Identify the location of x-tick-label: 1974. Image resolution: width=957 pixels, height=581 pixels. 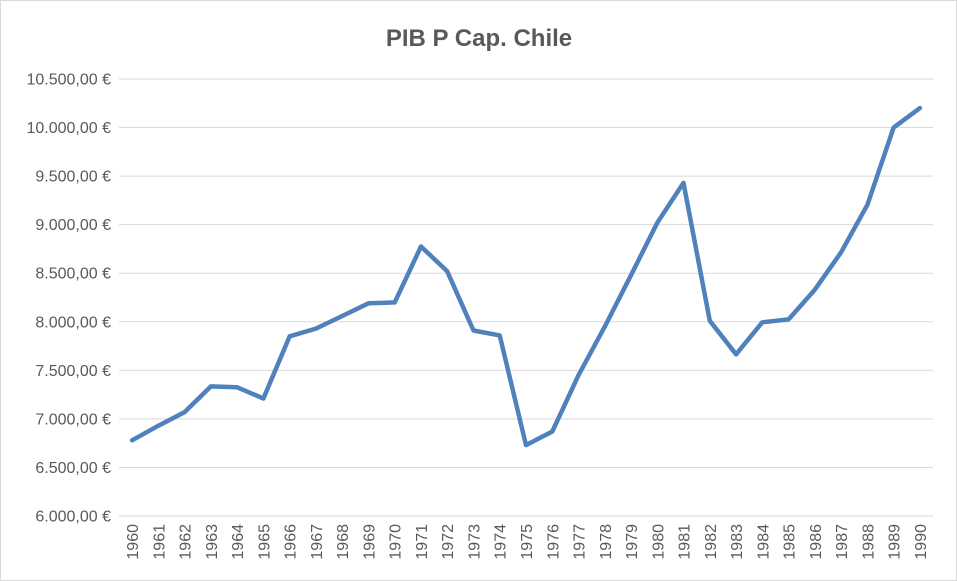
(501, 542).